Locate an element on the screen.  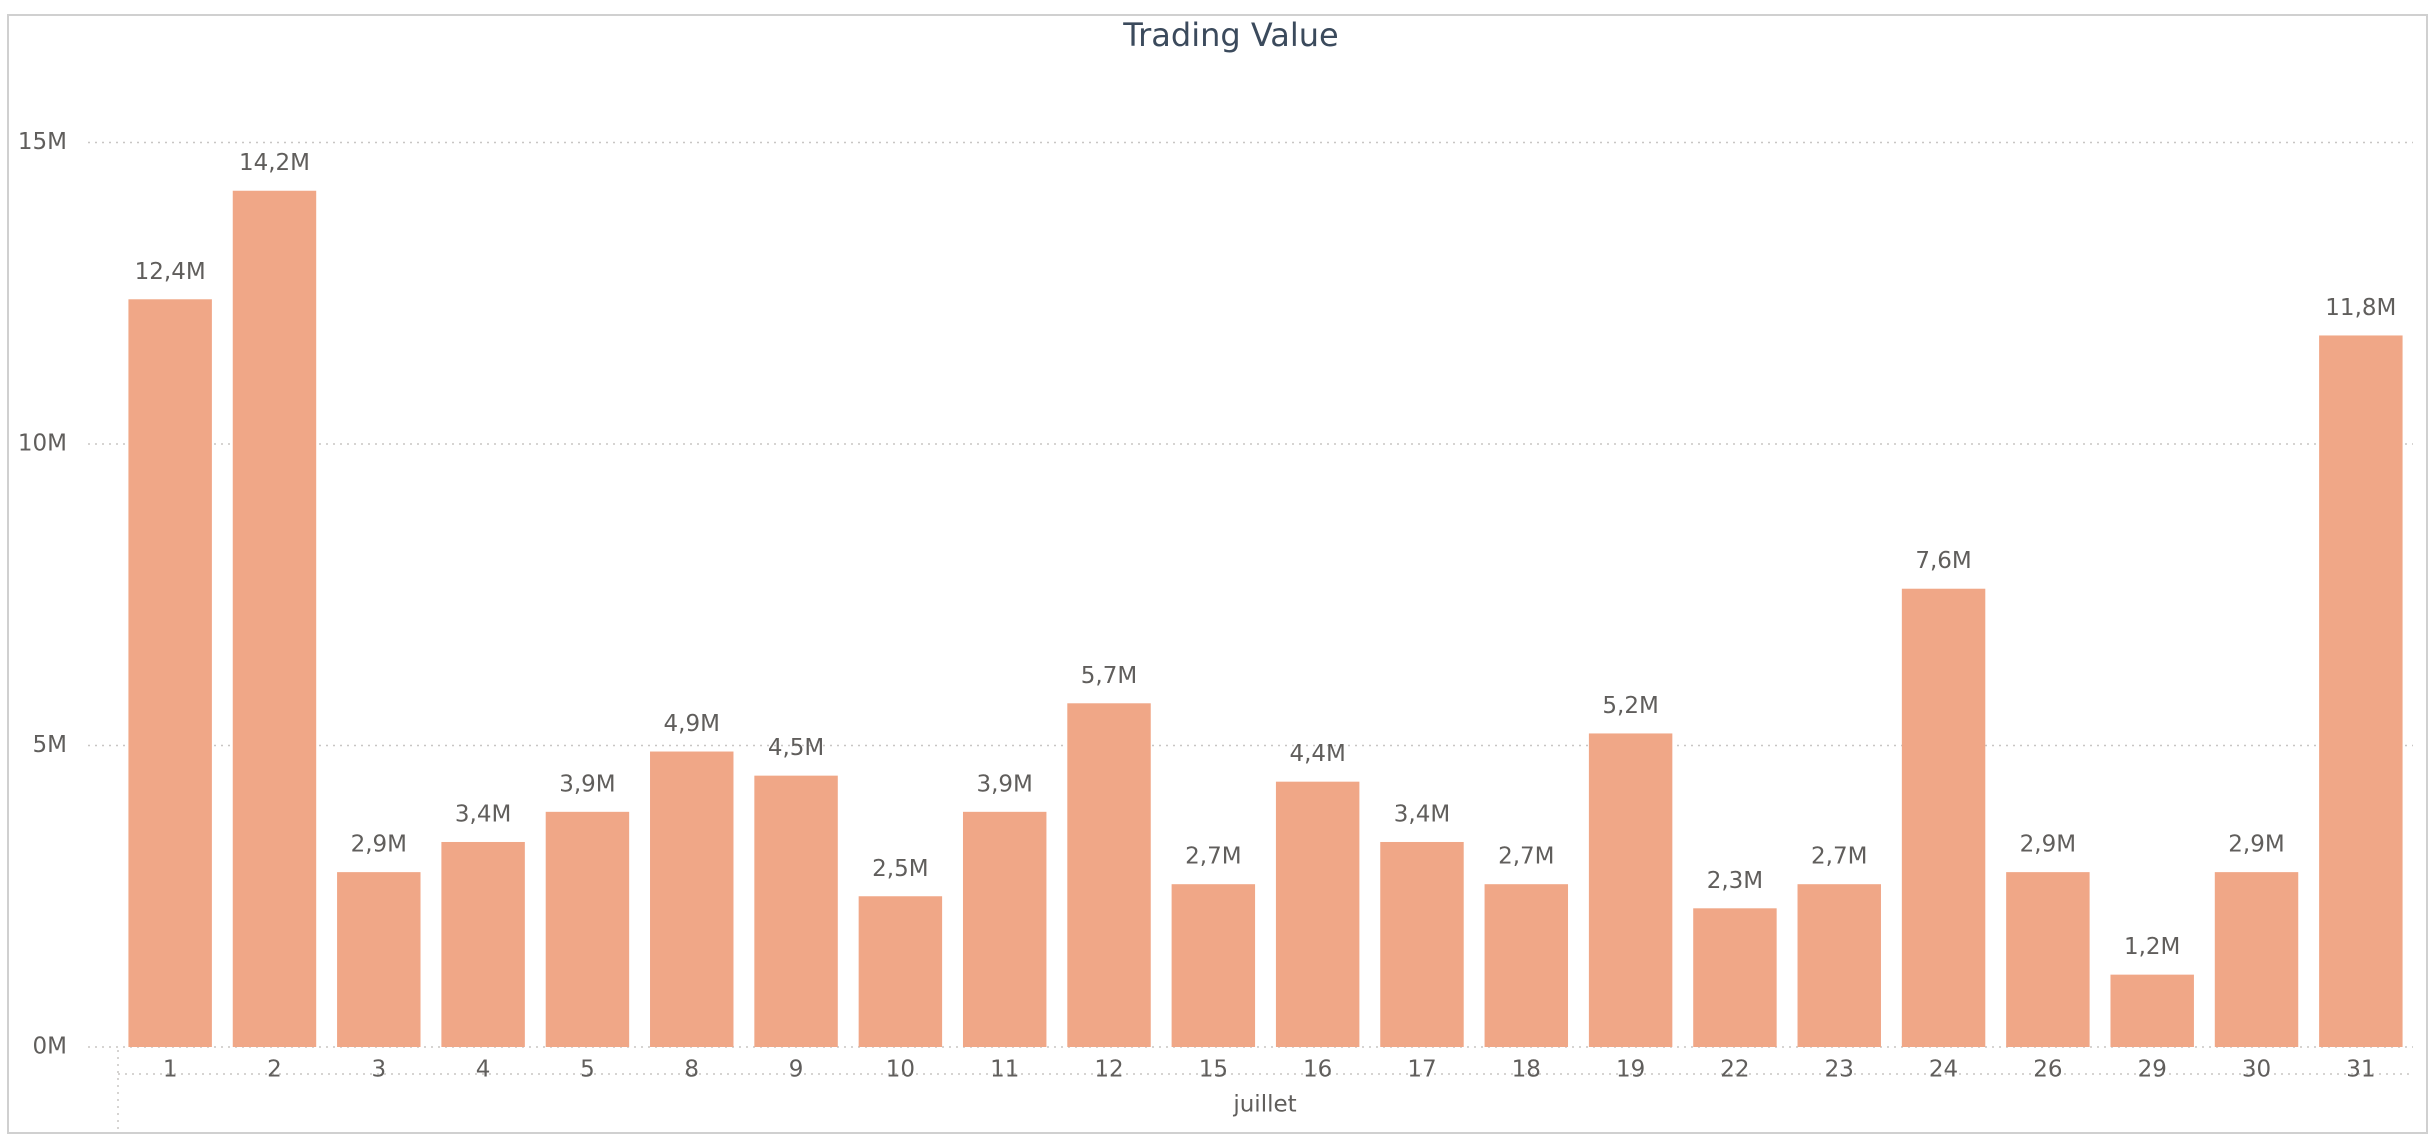
x-tick-label: 3 is located at coordinates (378, 1070).